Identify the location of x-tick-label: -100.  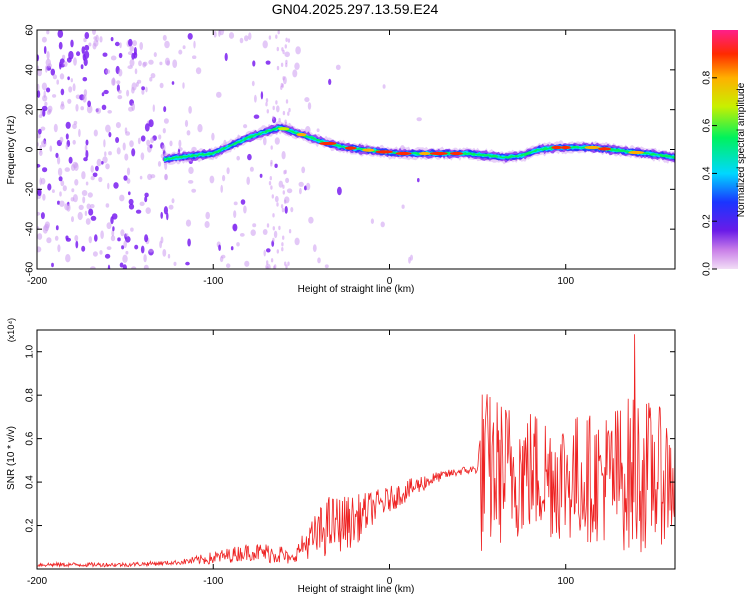
(213, 281).